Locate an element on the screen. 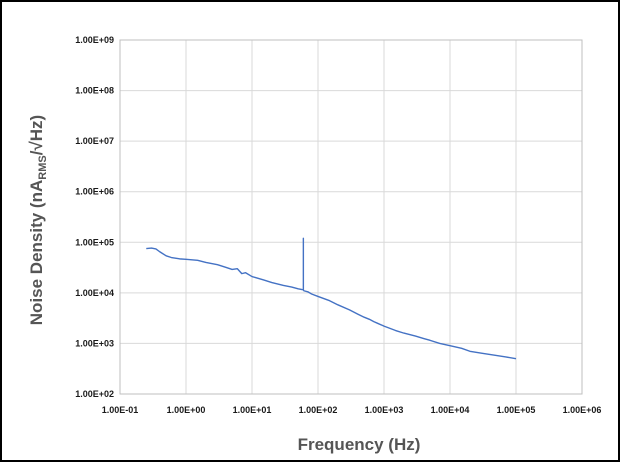  y-axis-title: Noise Density (nARMS/√Hz) is located at coordinates (38, 220).